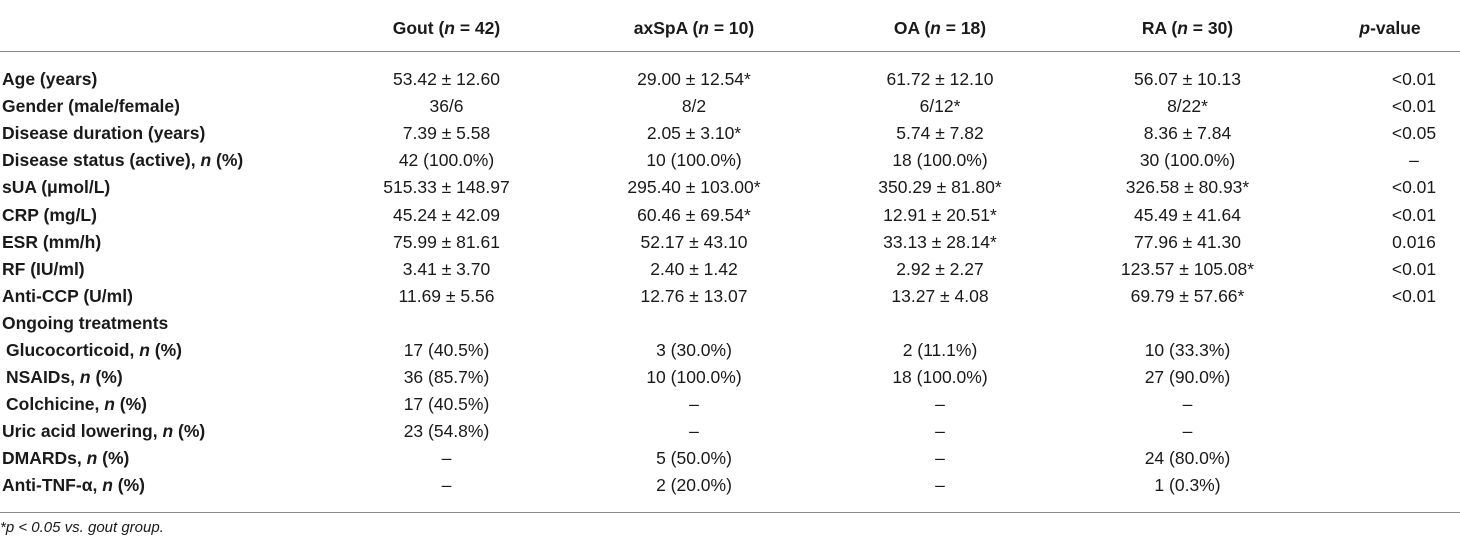 The image size is (1460, 543). Describe the element at coordinates (56, 187) in the screenshot. I see `row-label: sUA (μmol/L)` at that location.